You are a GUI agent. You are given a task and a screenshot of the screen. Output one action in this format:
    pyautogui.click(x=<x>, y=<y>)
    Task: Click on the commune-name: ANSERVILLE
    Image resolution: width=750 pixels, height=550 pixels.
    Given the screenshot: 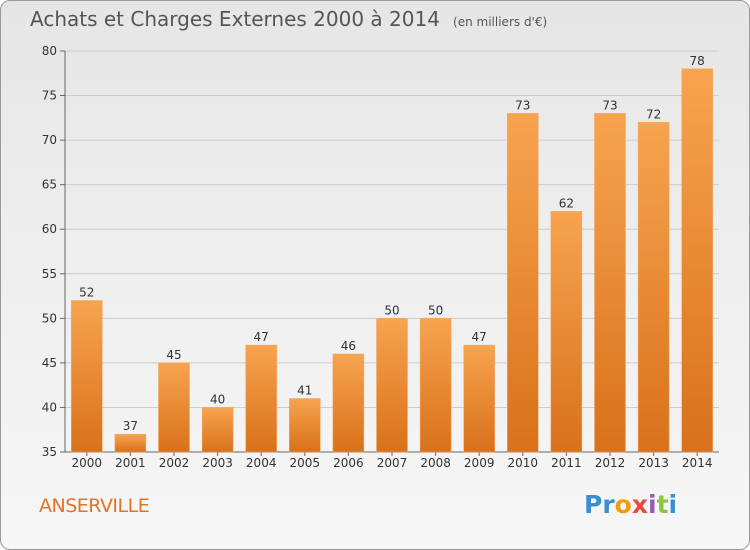 What is the action you would take?
    pyautogui.click(x=94, y=506)
    